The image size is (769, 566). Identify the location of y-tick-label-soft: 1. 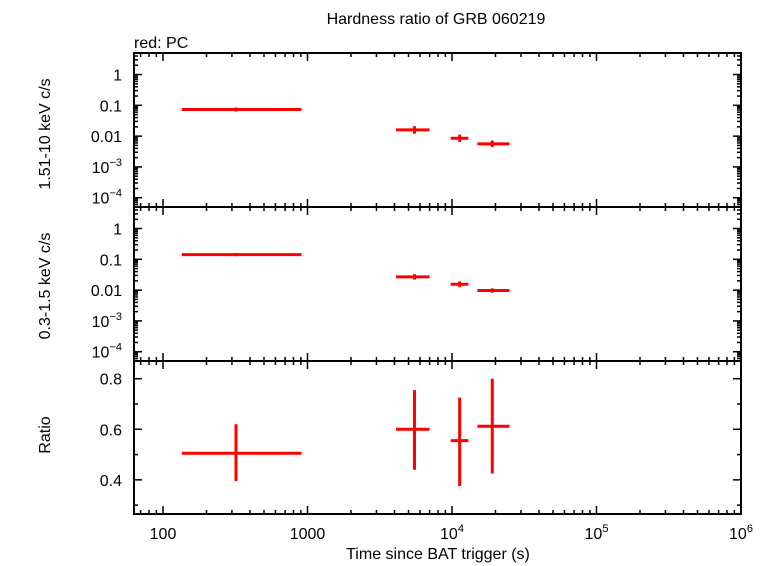
(117, 230).